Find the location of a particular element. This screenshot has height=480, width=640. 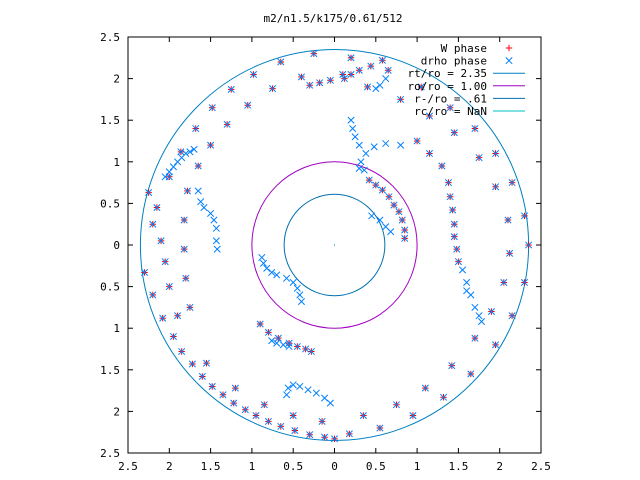

chart-title: m2/n1.5/k175/0.61/512 is located at coordinates (332, 18).